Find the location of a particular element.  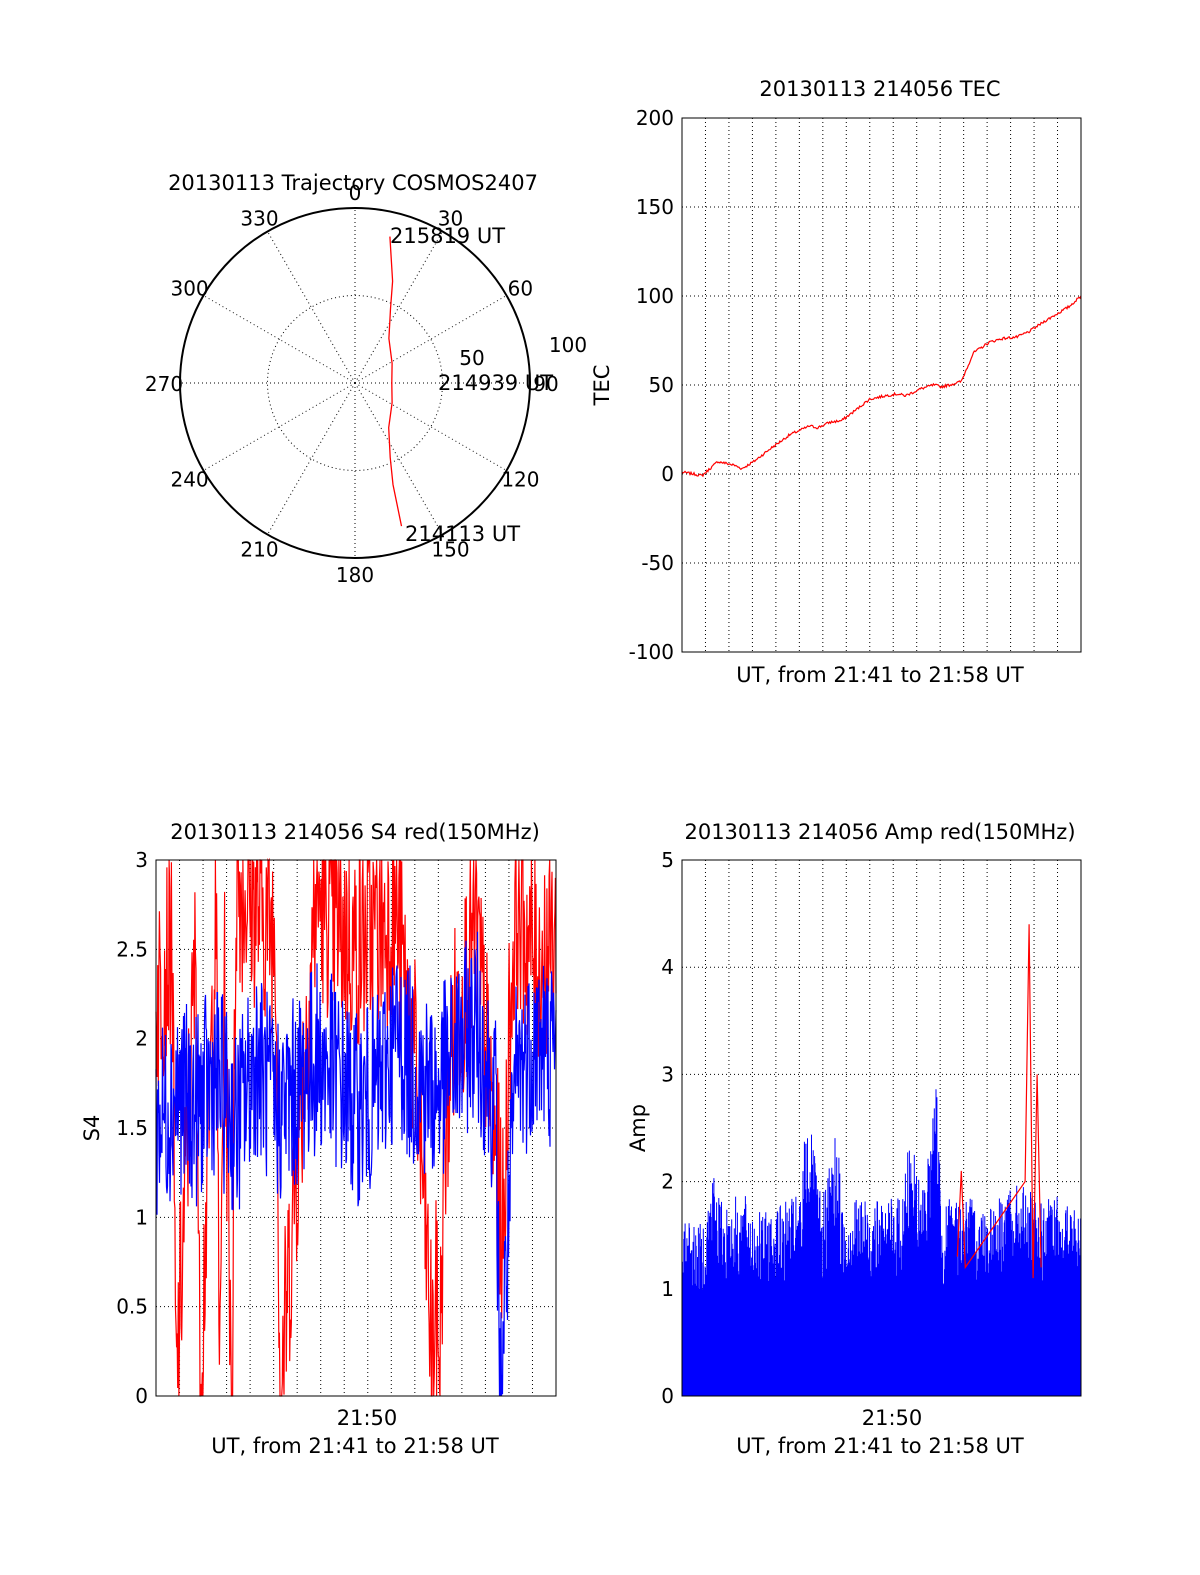

amp-xtick-label: 21:50 is located at coordinates (892, 1418).